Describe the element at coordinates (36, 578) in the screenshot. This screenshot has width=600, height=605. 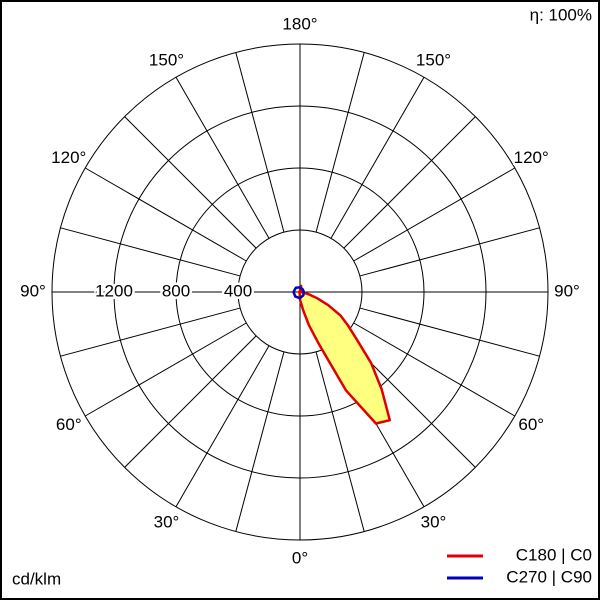
I see `unit-label: cd/klm` at that location.